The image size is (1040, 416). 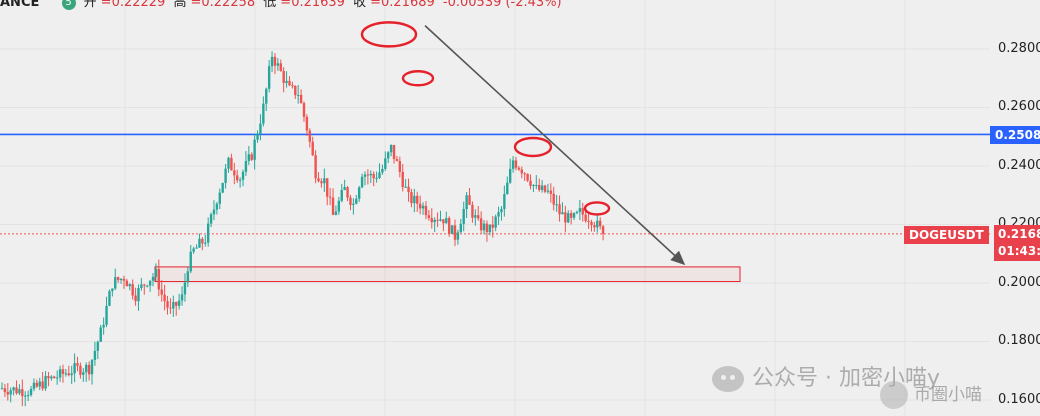 I want to click on exchange-name: ANCE, so click(x=20, y=5).